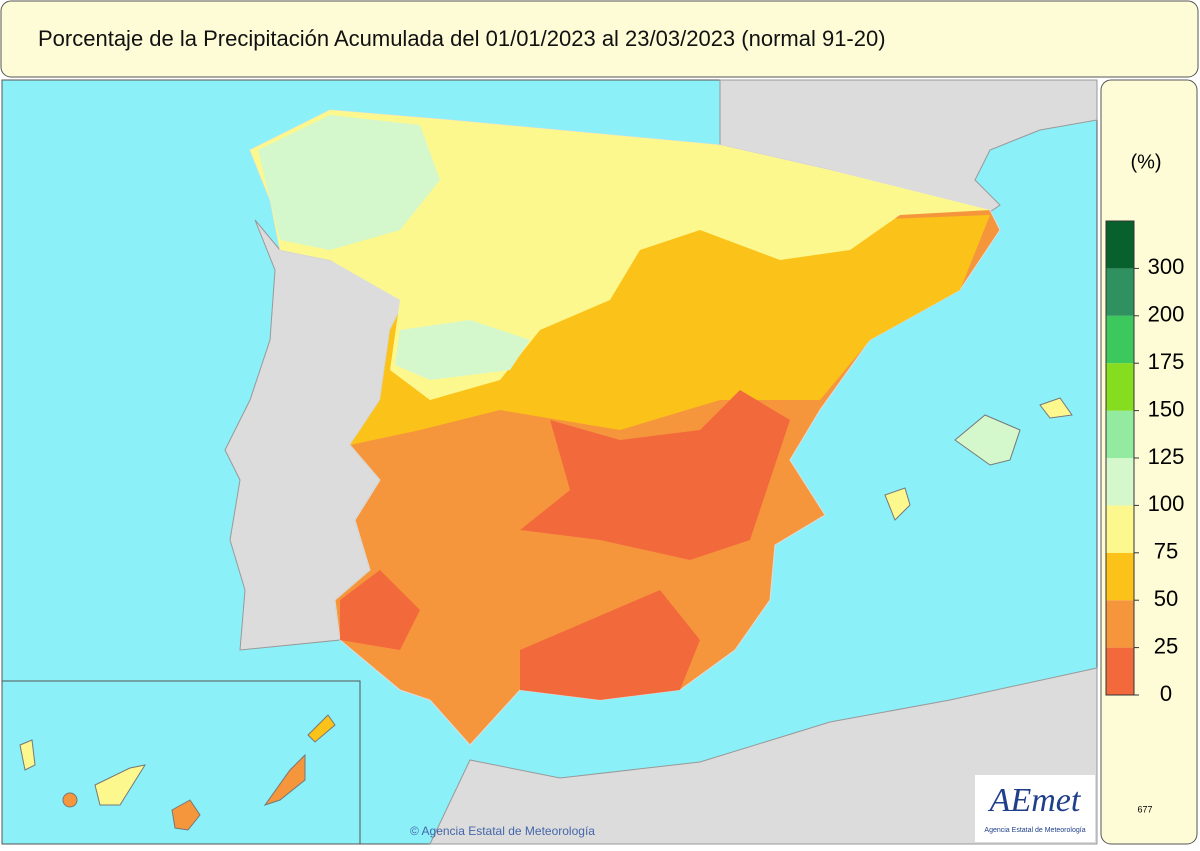 The width and height of the screenshot is (1200, 851). I want to click on legend-tick-label: 150, so click(1166, 408).